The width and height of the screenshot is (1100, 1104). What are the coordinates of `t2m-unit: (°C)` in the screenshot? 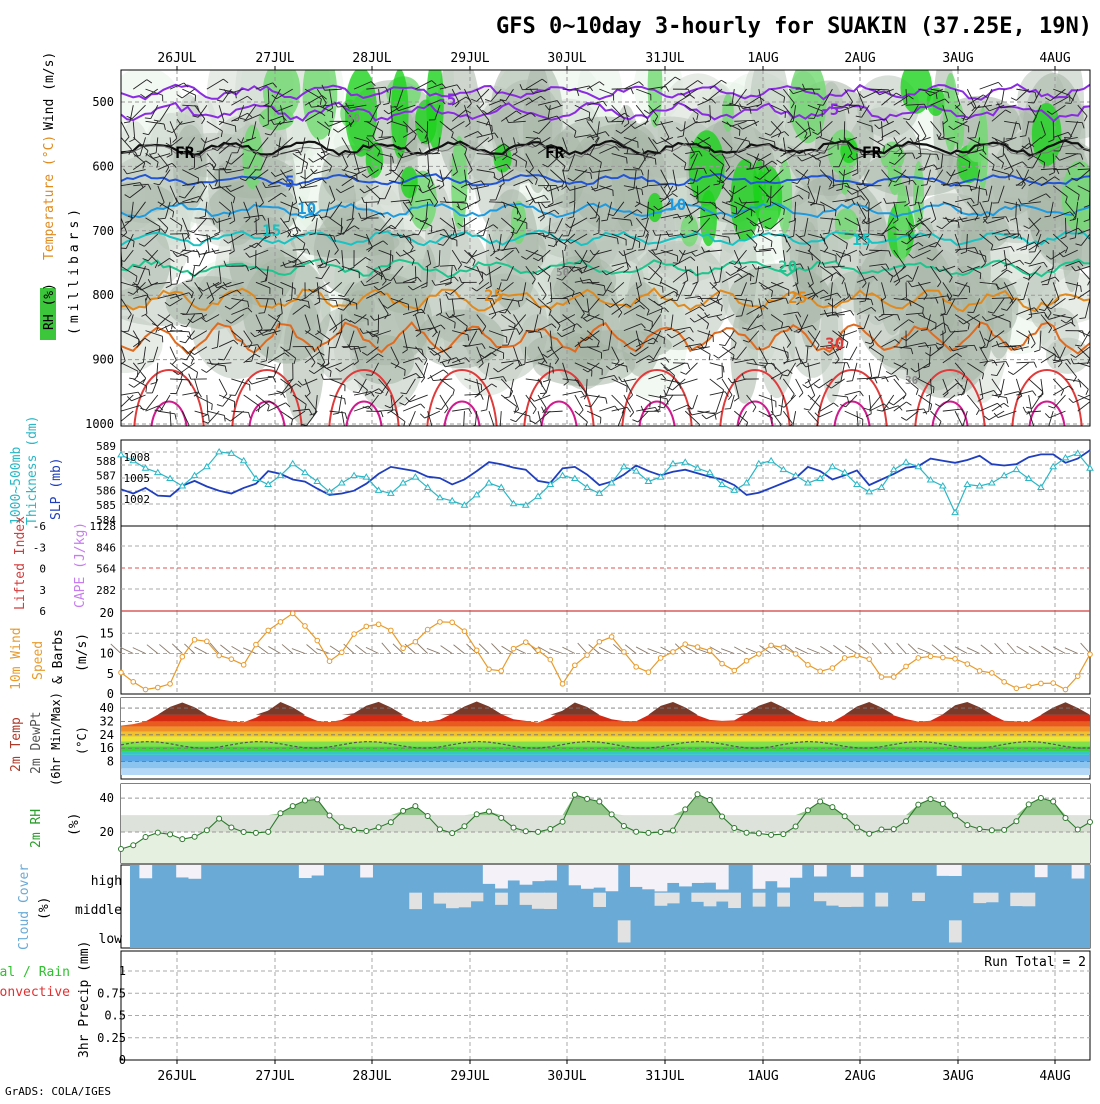 It's located at (82, 740).